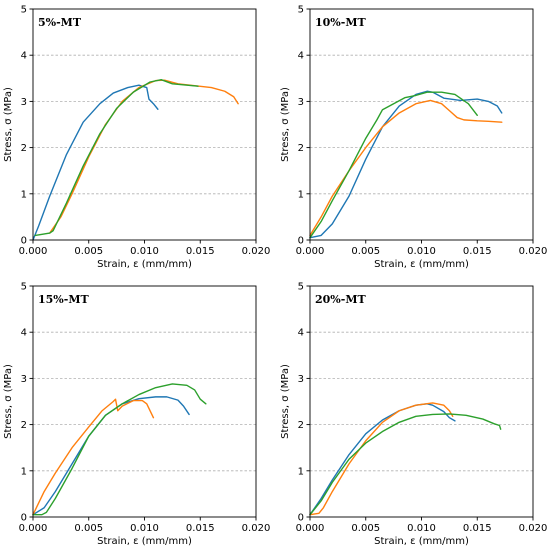 This screenshot has width=550, height=551. What do you see at coordinates (341, 299) in the screenshot?
I see `panel-title: 20%-MT` at bounding box center [341, 299].